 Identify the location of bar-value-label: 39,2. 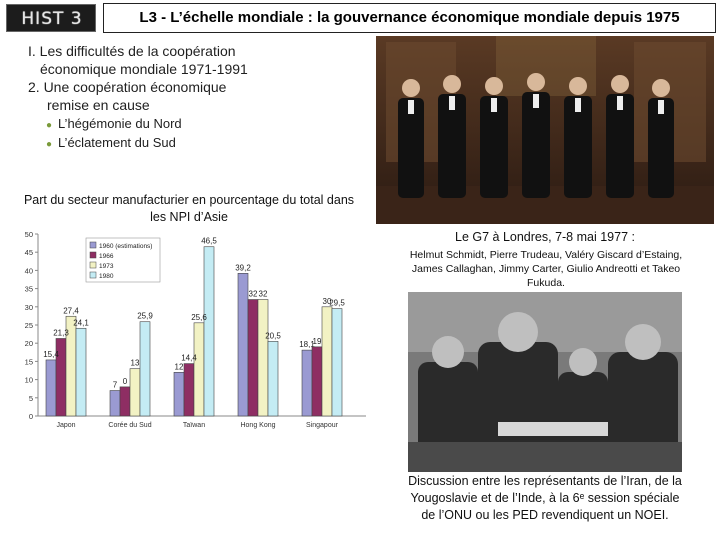
(243, 267).